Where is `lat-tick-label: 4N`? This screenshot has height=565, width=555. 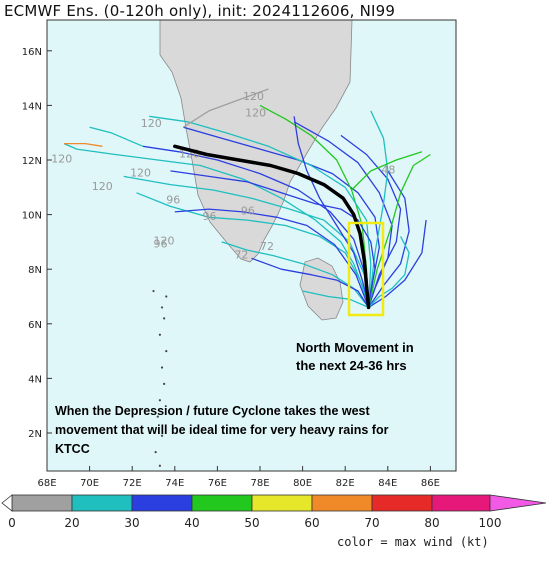
lat-tick-label: 4N is located at coordinates (35, 379).